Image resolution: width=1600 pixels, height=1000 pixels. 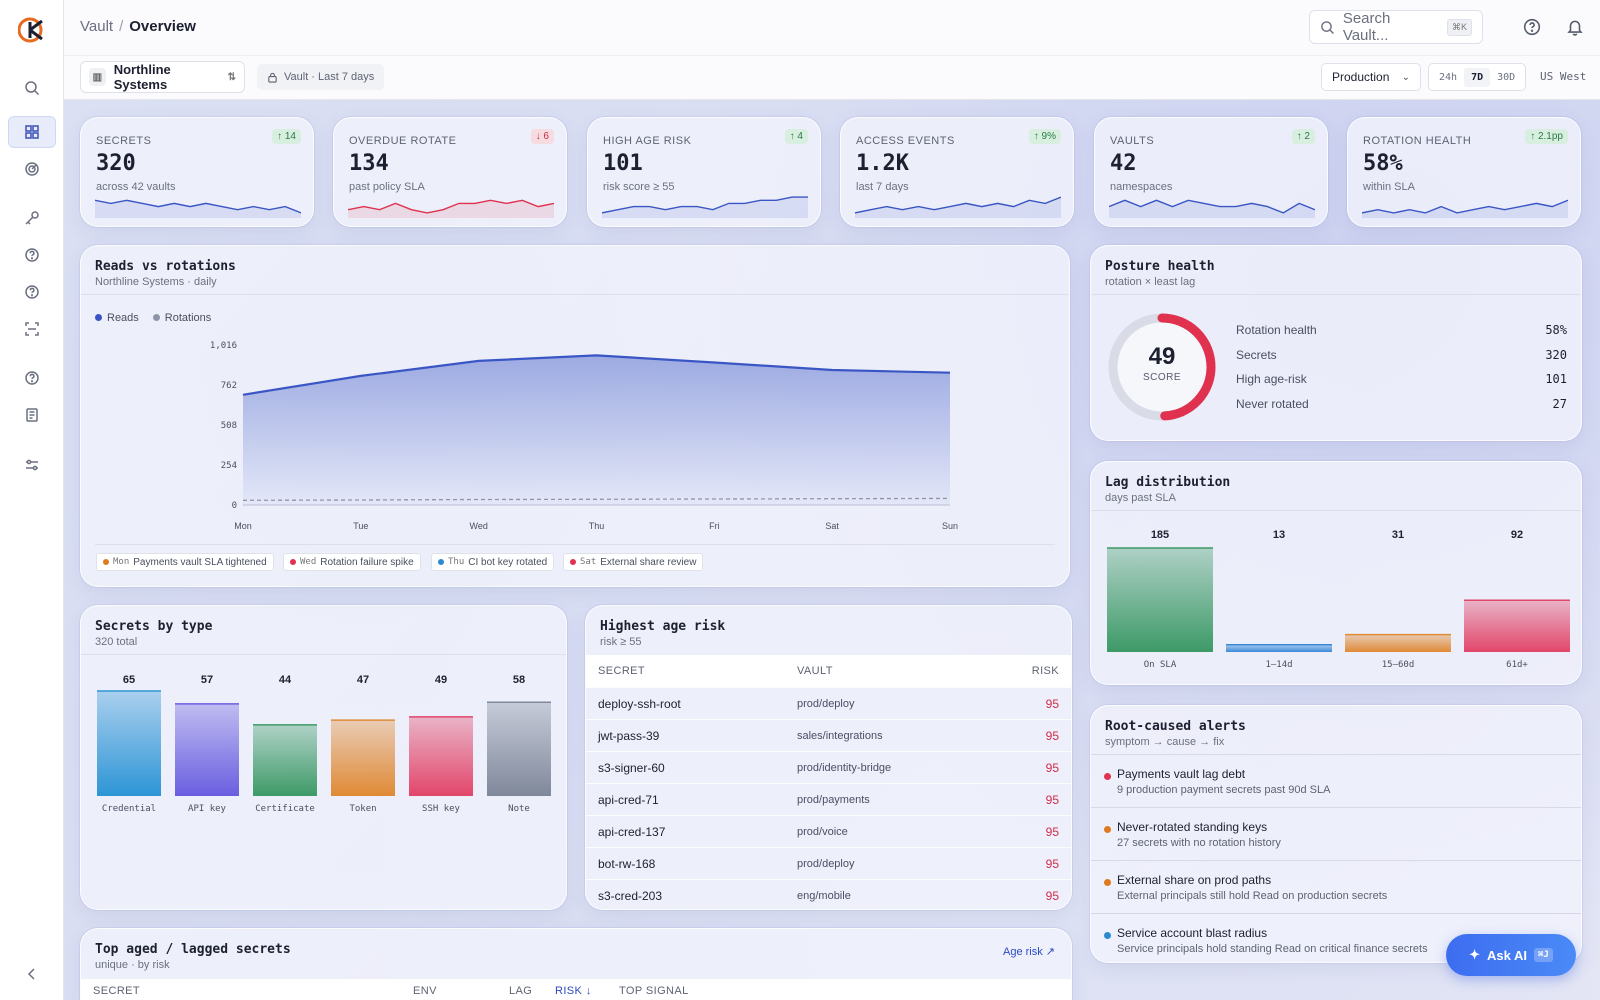 I want to click on y-tick-label: 1,016, so click(x=223, y=346).